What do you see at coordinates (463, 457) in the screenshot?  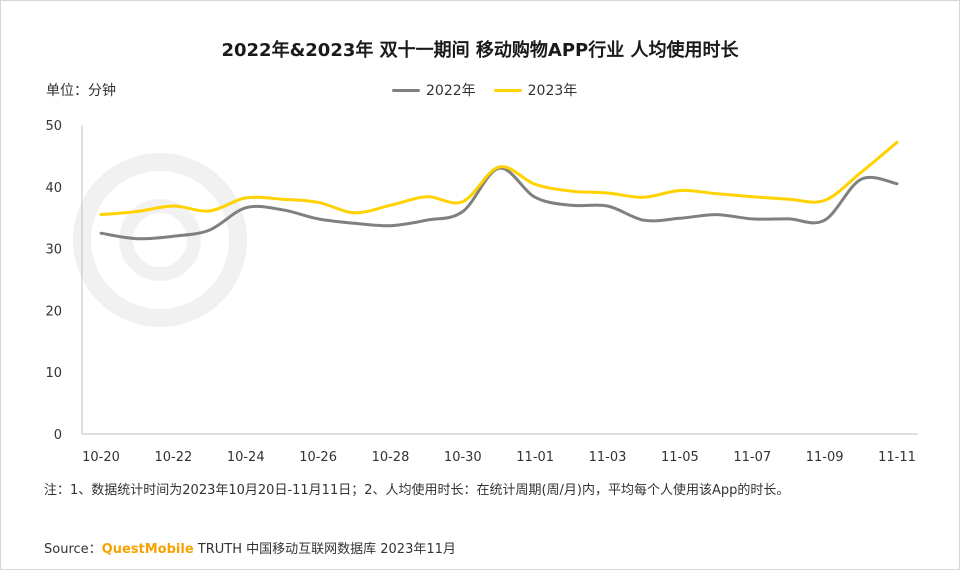 I see `x-tick-label: 10-30` at bounding box center [463, 457].